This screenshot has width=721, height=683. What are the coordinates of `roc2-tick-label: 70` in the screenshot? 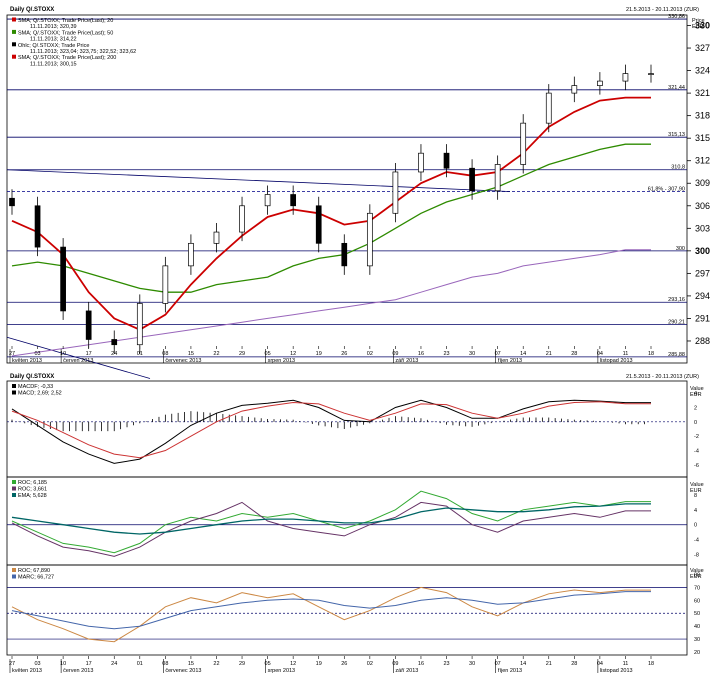 It's located at (697, 588).